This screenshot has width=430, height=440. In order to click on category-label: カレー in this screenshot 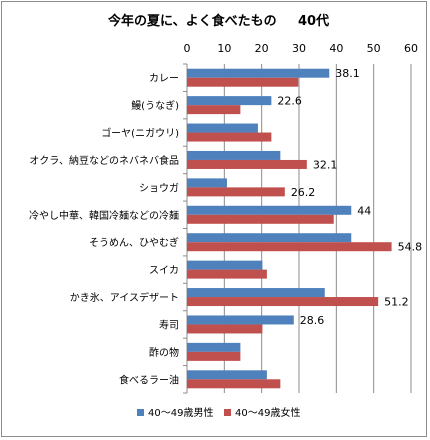, I will do `click(164, 79)`.